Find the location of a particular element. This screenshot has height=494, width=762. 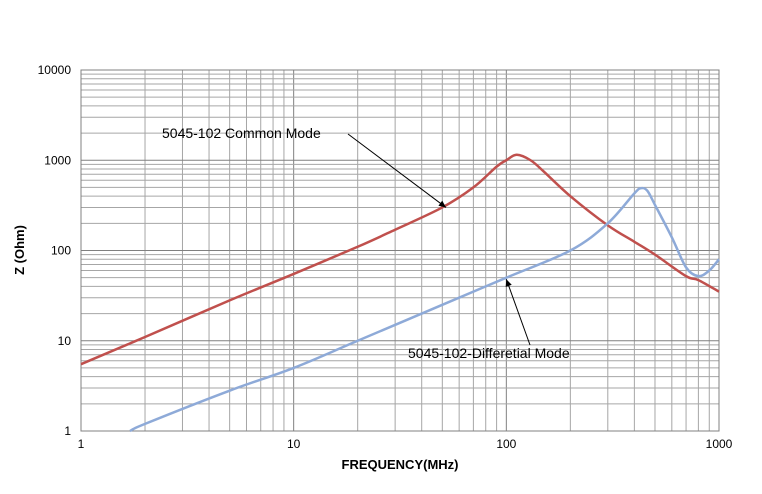

y-tick-label: 100 is located at coordinates (61, 251).